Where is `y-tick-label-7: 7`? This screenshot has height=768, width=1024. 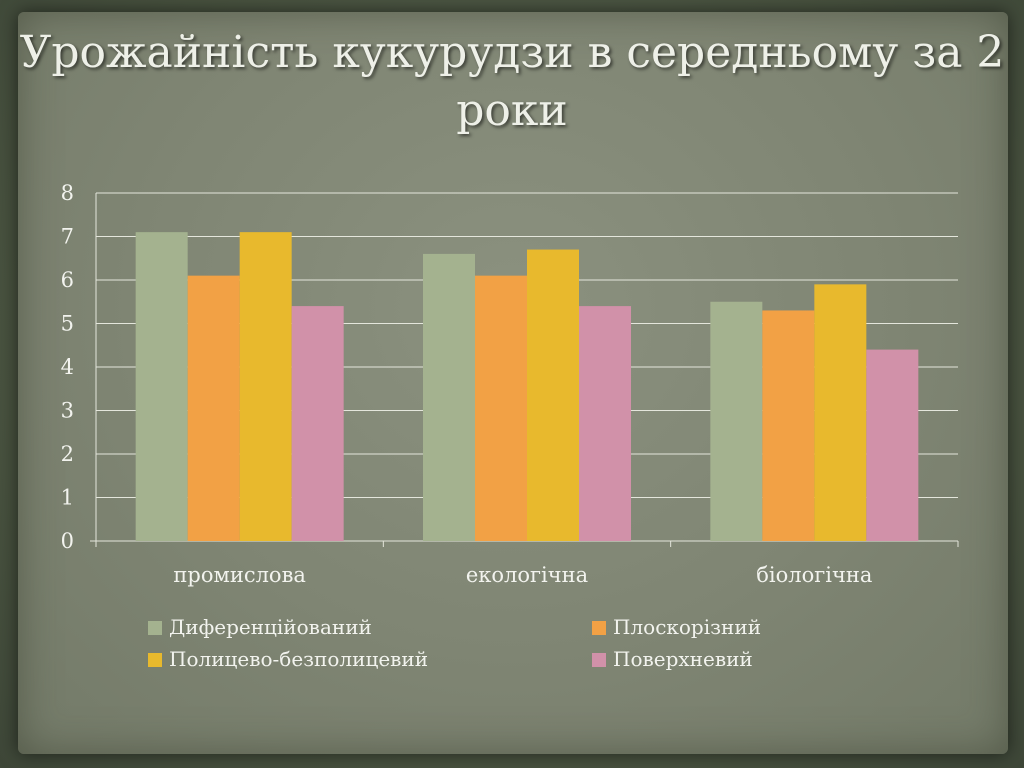
y-tick-label-7: 7 is located at coordinates (67, 237).